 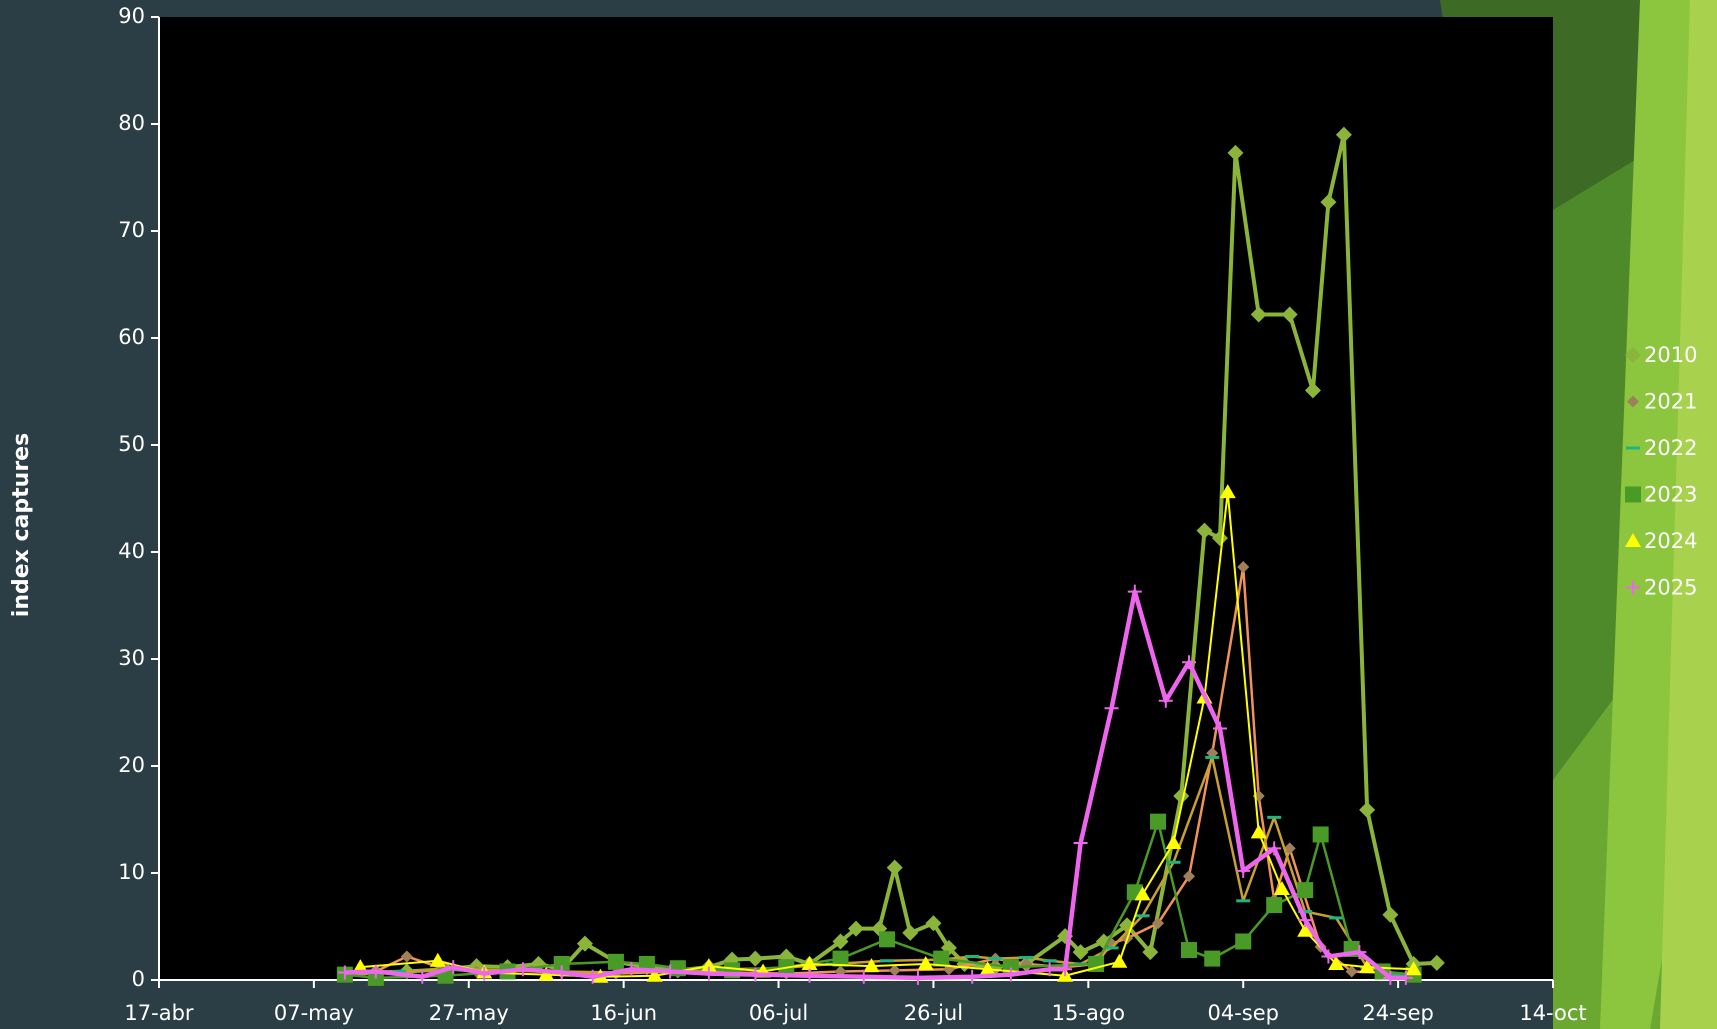 What do you see at coordinates (138, 979) in the screenshot?
I see `y-tick-label: 0` at bounding box center [138, 979].